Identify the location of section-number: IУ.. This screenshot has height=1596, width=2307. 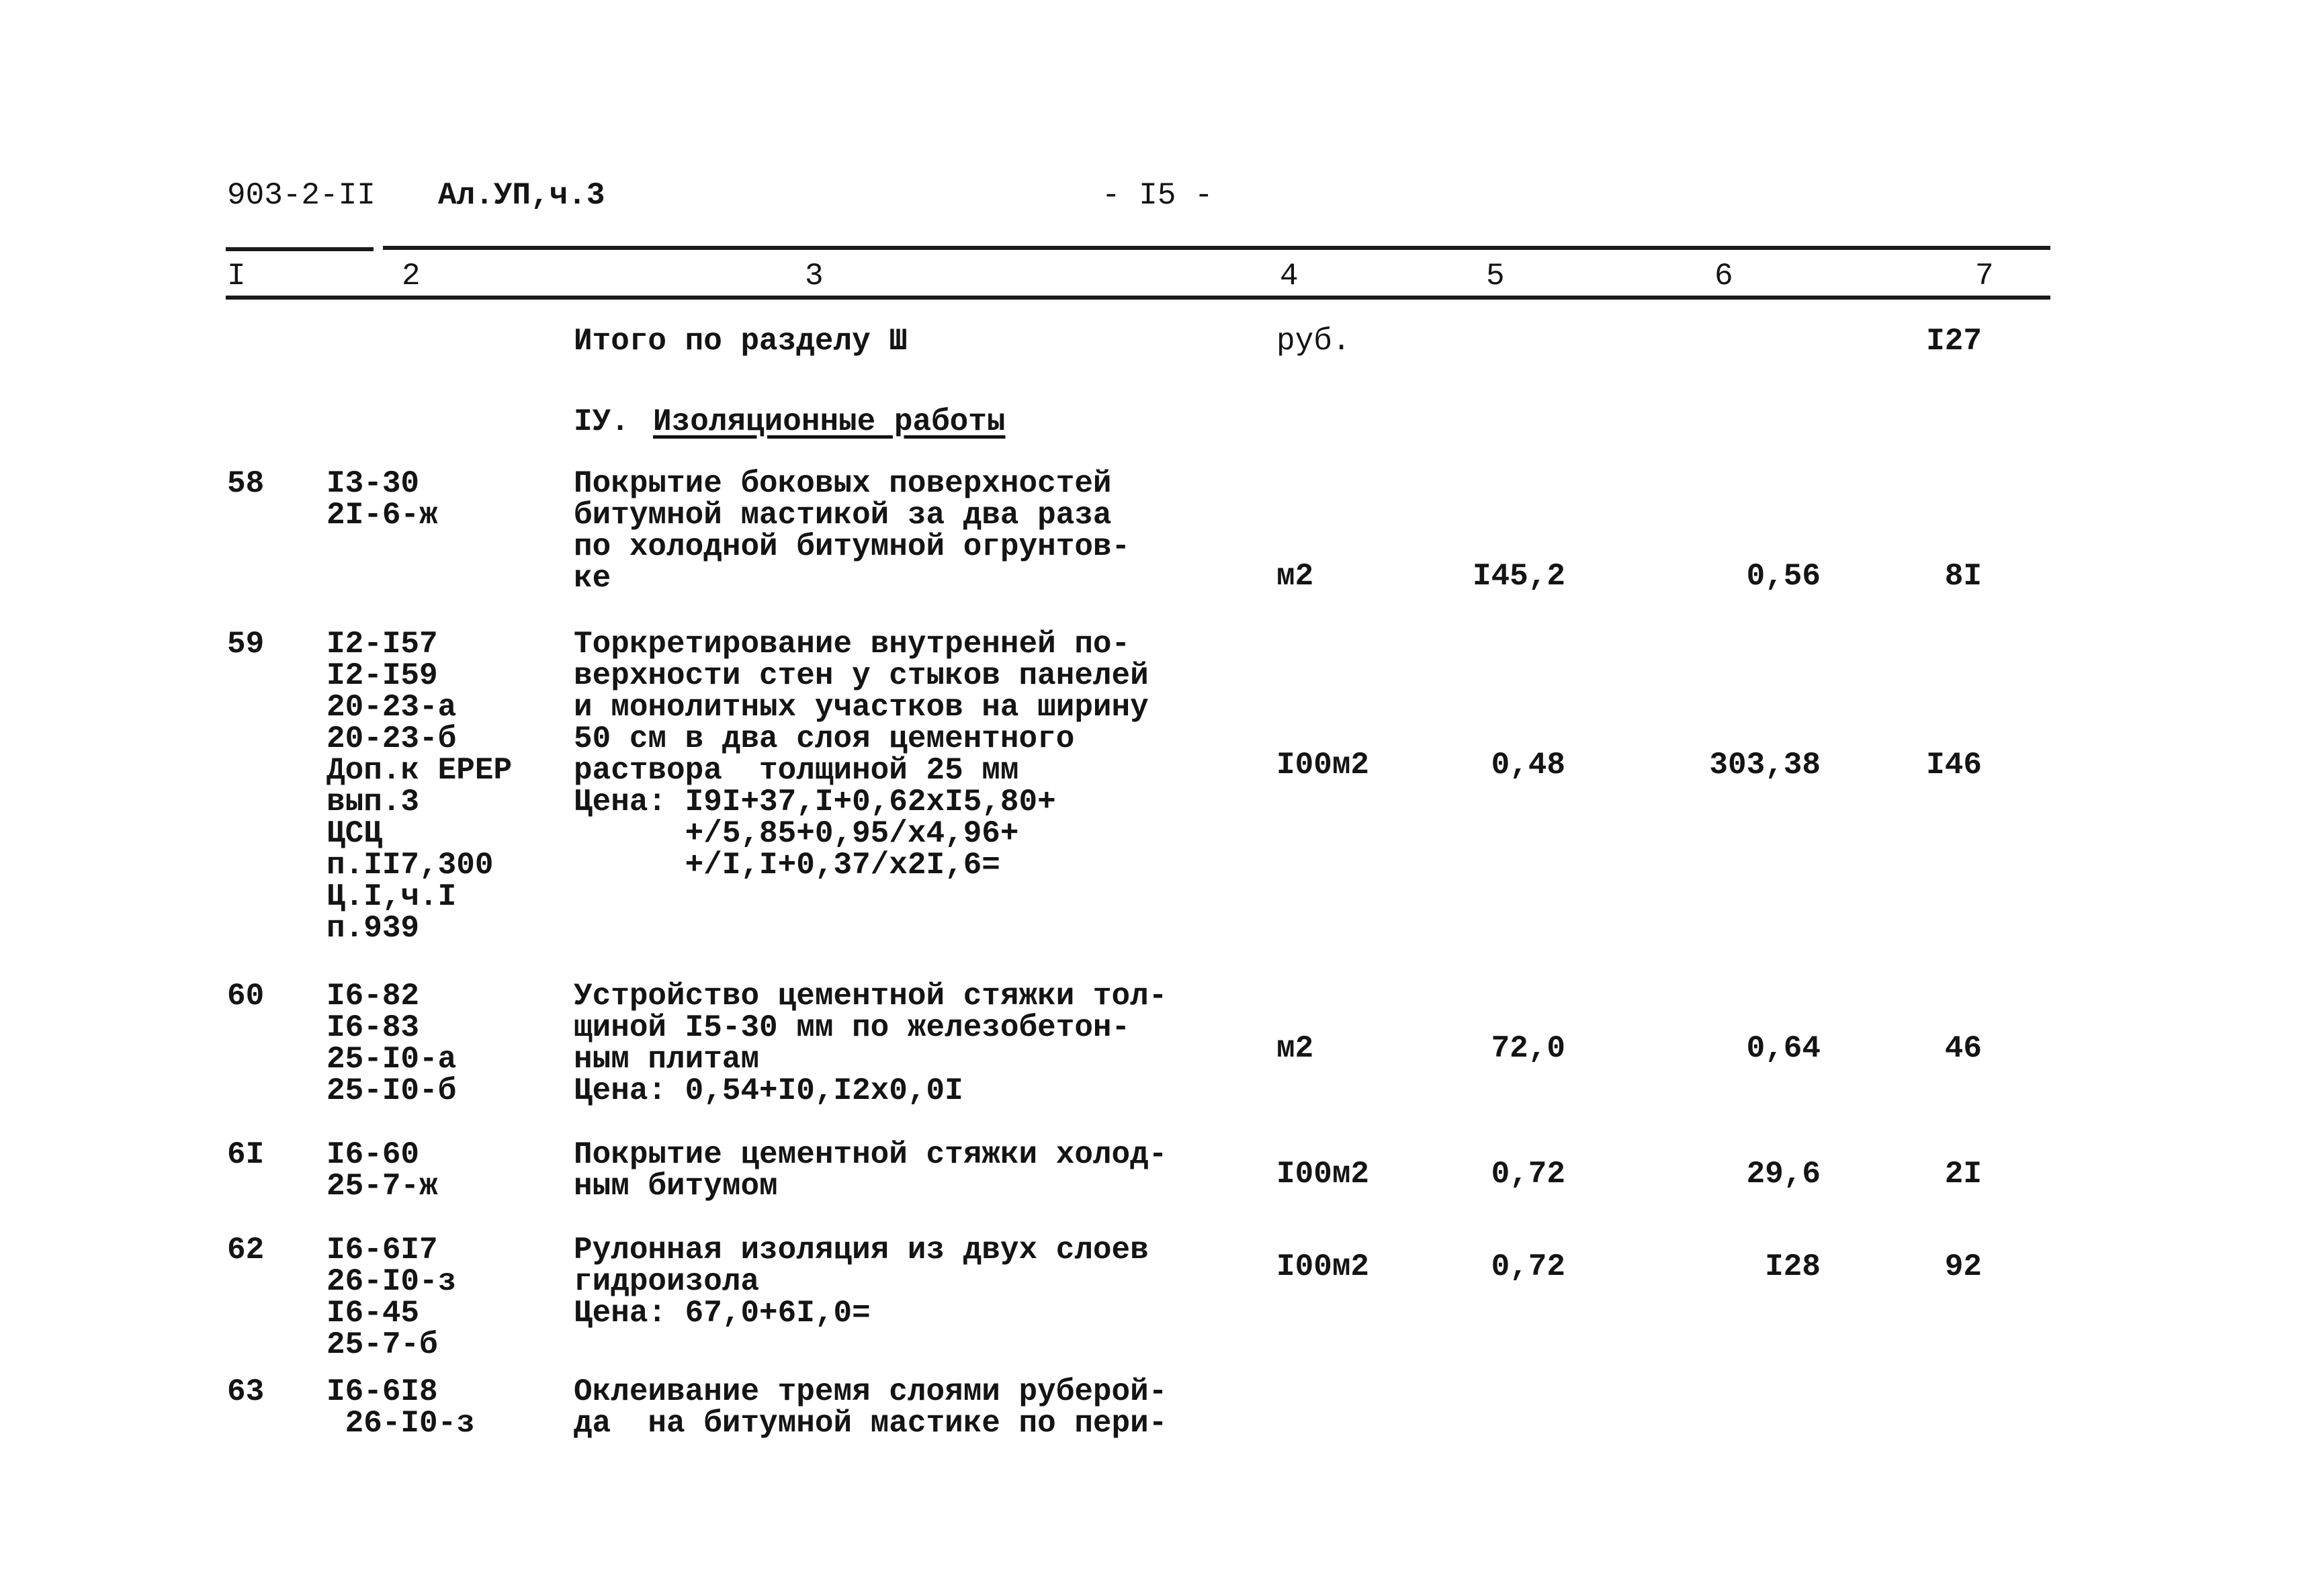
(602, 422).